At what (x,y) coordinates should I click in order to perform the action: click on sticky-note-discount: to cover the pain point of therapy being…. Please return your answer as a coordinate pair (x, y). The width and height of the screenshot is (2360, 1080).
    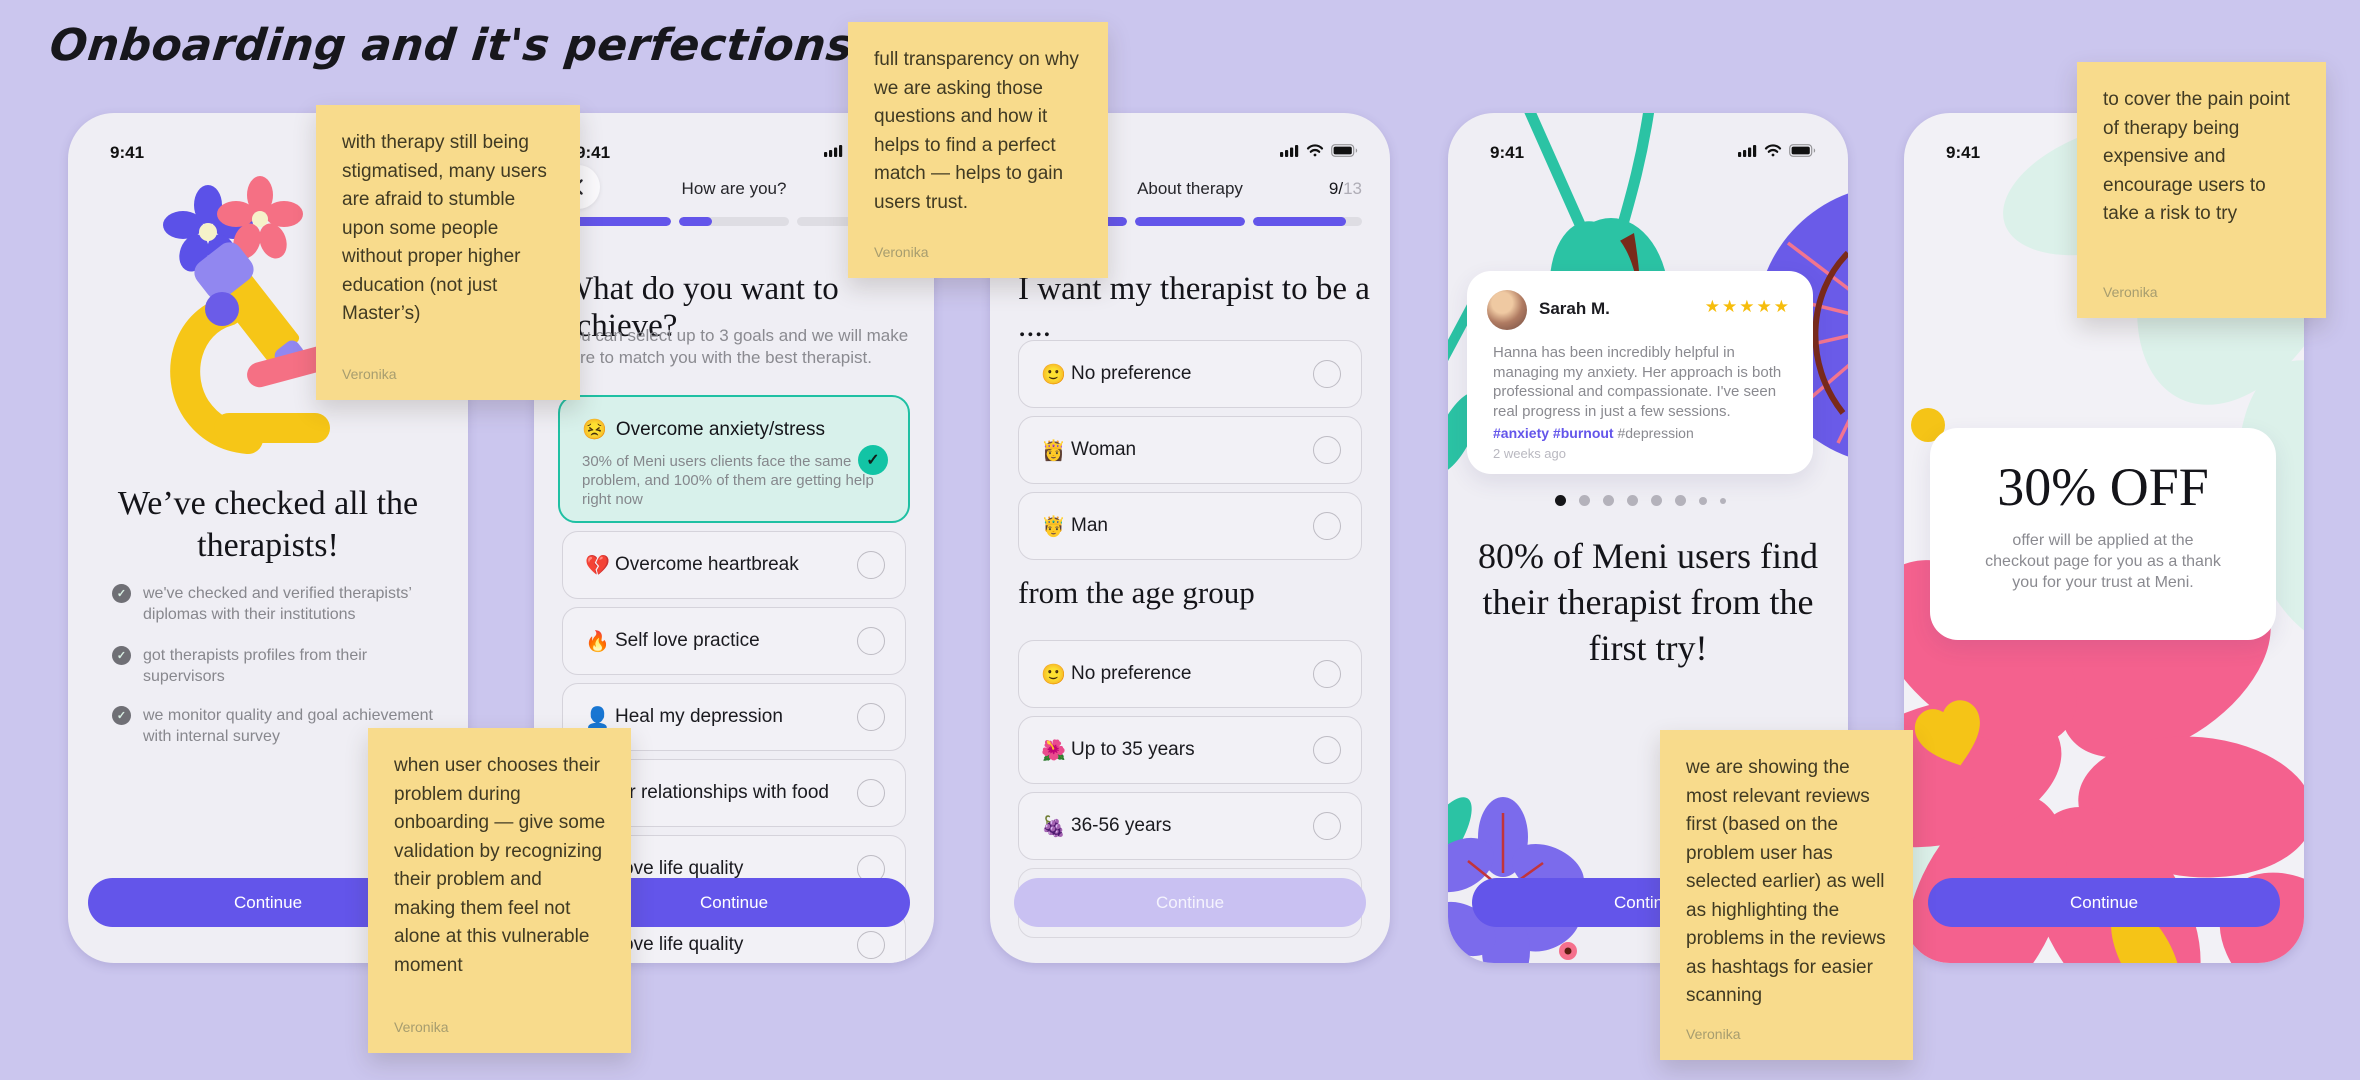
    Looking at the image, I should click on (2201, 190).